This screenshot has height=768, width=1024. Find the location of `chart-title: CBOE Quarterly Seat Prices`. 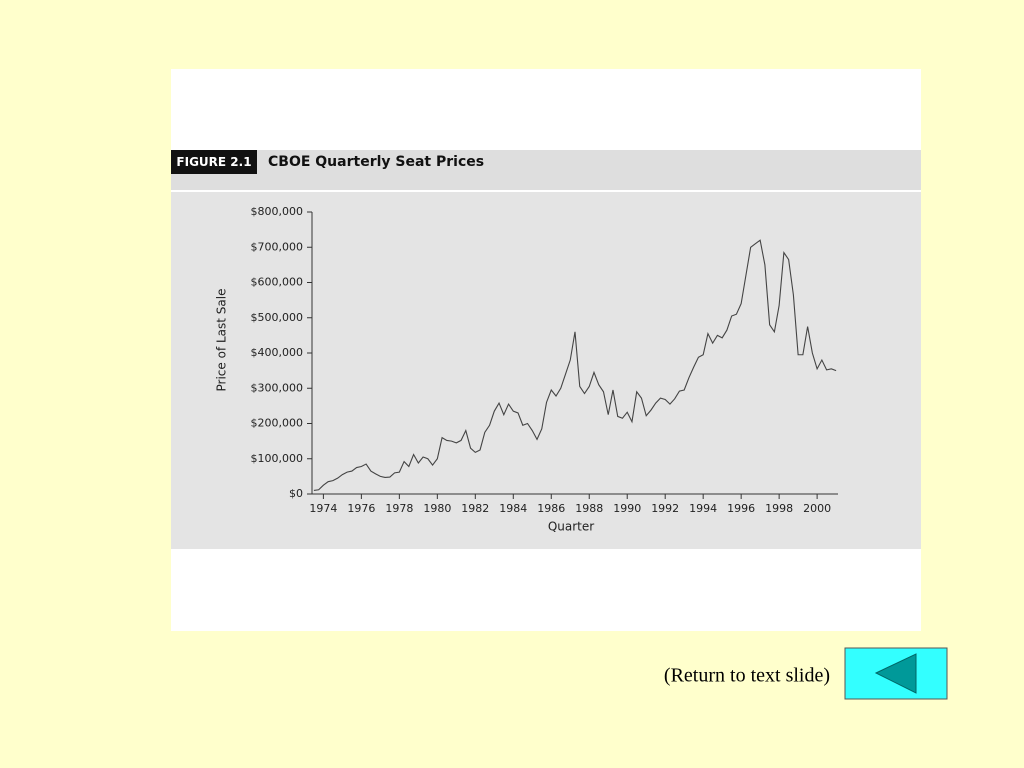

chart-title: CBOE Quarterly Seat Prices is located at coordinates (376, 162).